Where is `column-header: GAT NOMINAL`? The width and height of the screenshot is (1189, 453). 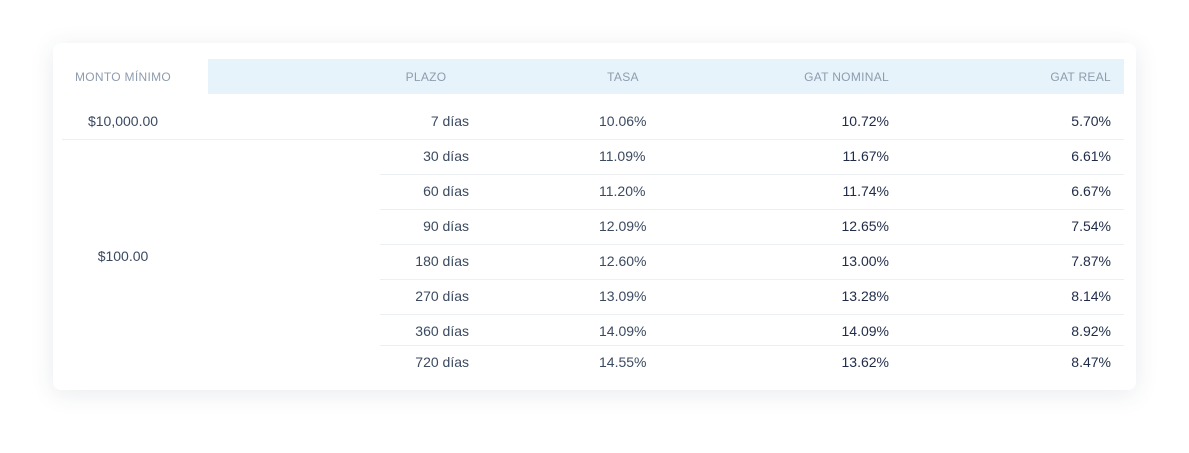 column-header: GAT NOMINAL is located at coordinates (846, 77).